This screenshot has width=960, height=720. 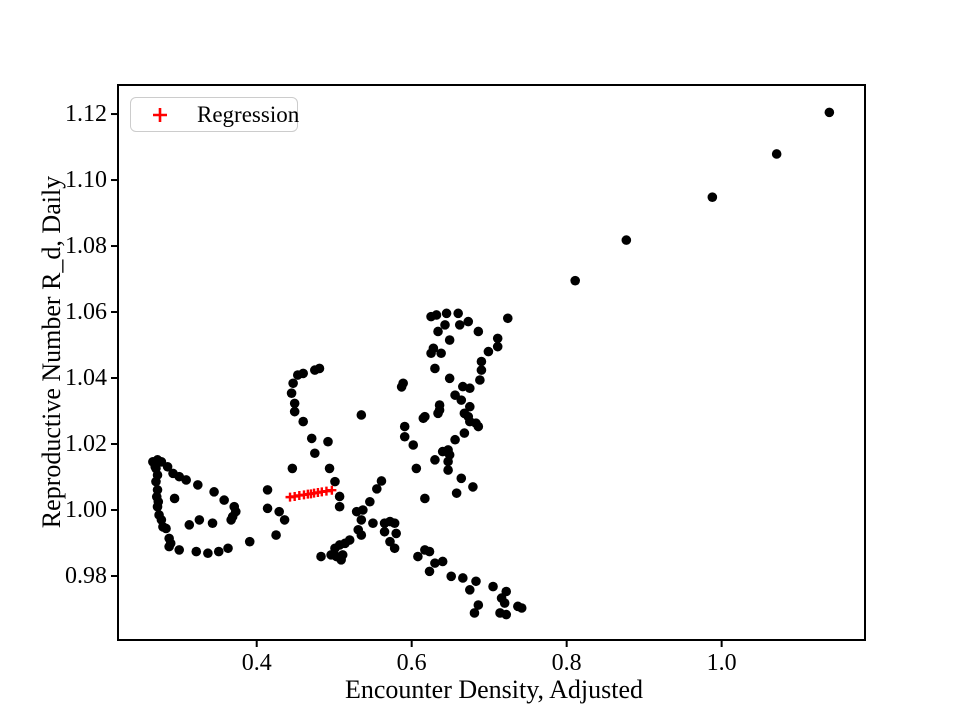 What do you see at coordinates (248, 114) in the screenshot?
I see `legend-label-regression: Regression` at bounding box center [248, 114].